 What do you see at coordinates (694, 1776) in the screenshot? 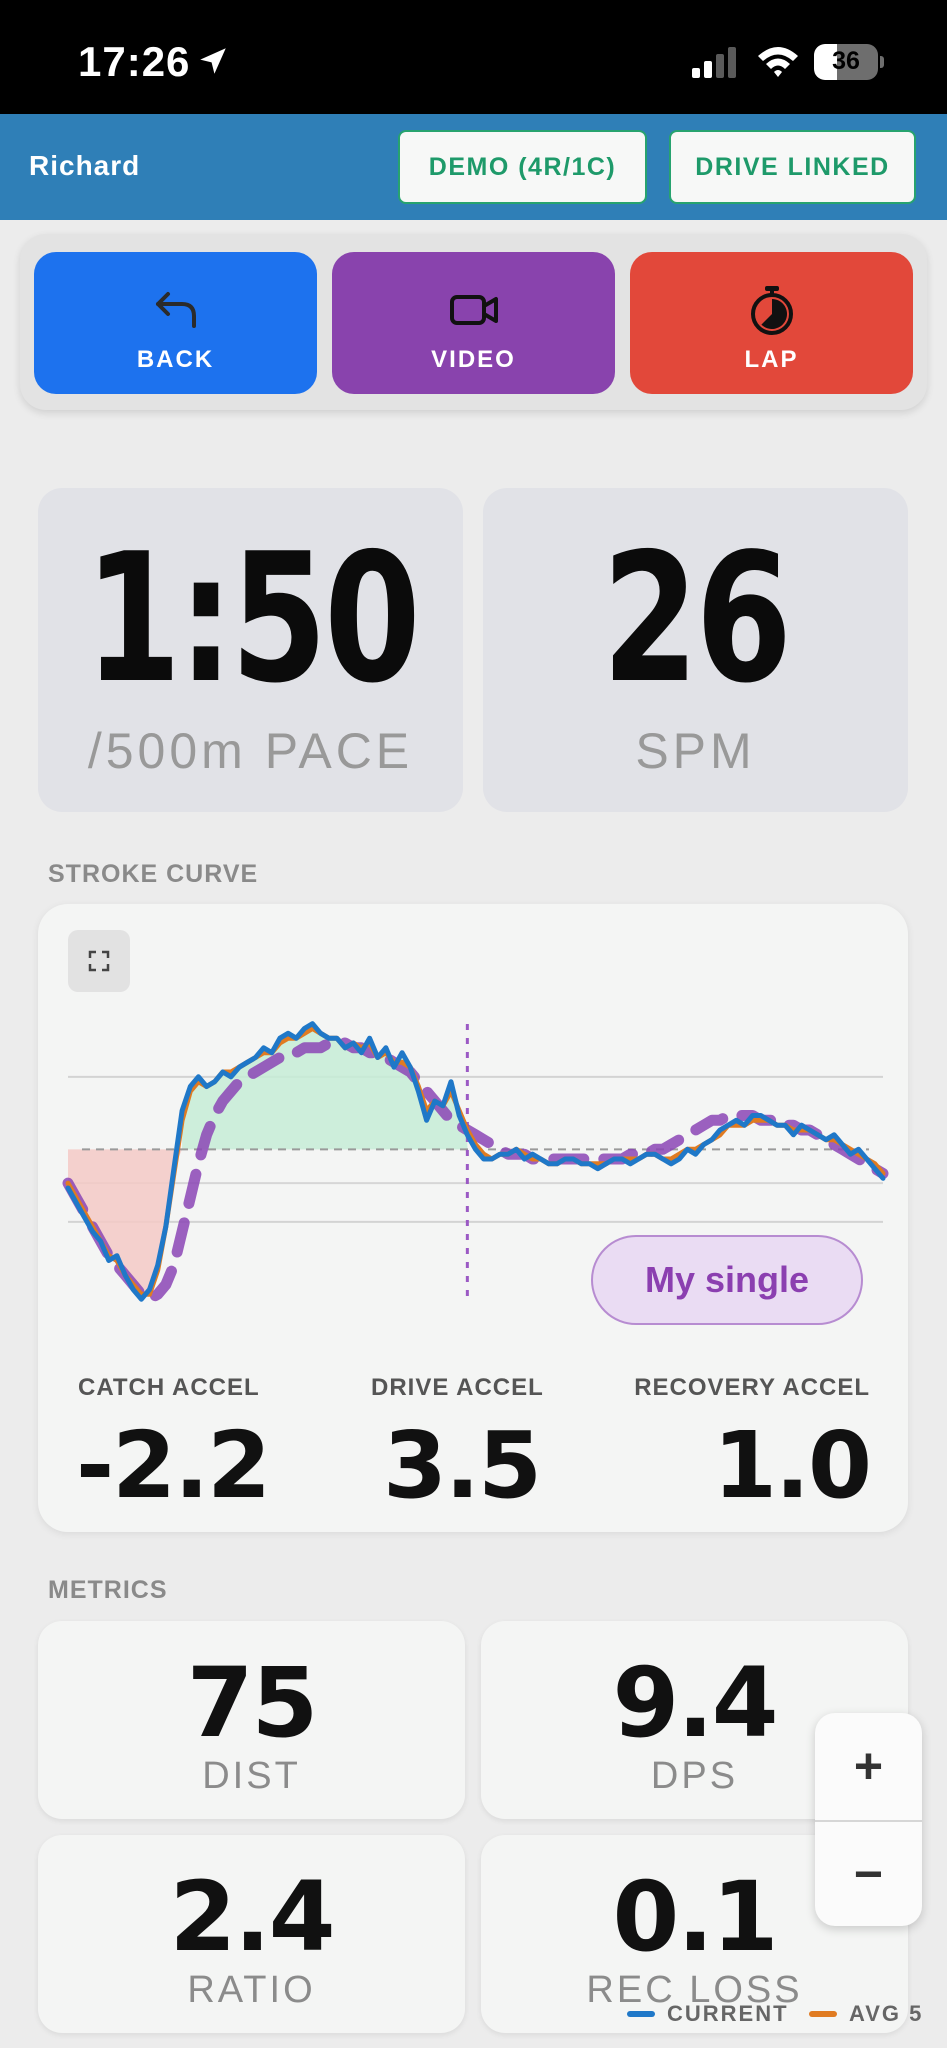
I see `metric-label: DPS` at bounding box center [694, 1776].